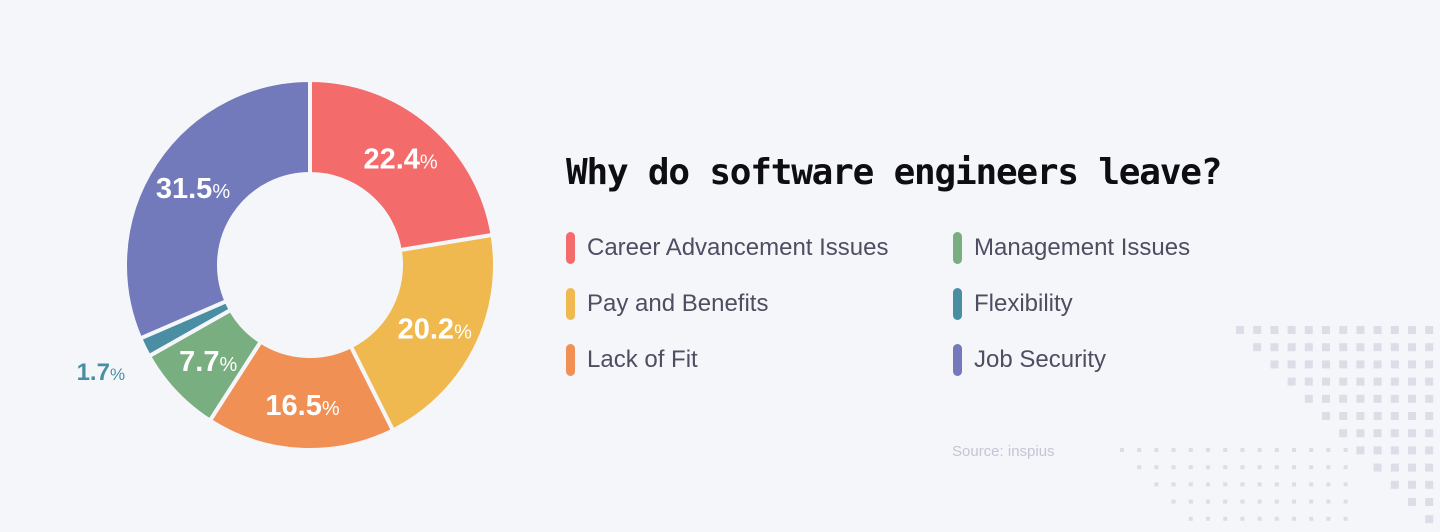  What do you see at coordinates (217, 209) in the screenshot?
I see `donut-slice-job-security` at bounding box center [217, 209].